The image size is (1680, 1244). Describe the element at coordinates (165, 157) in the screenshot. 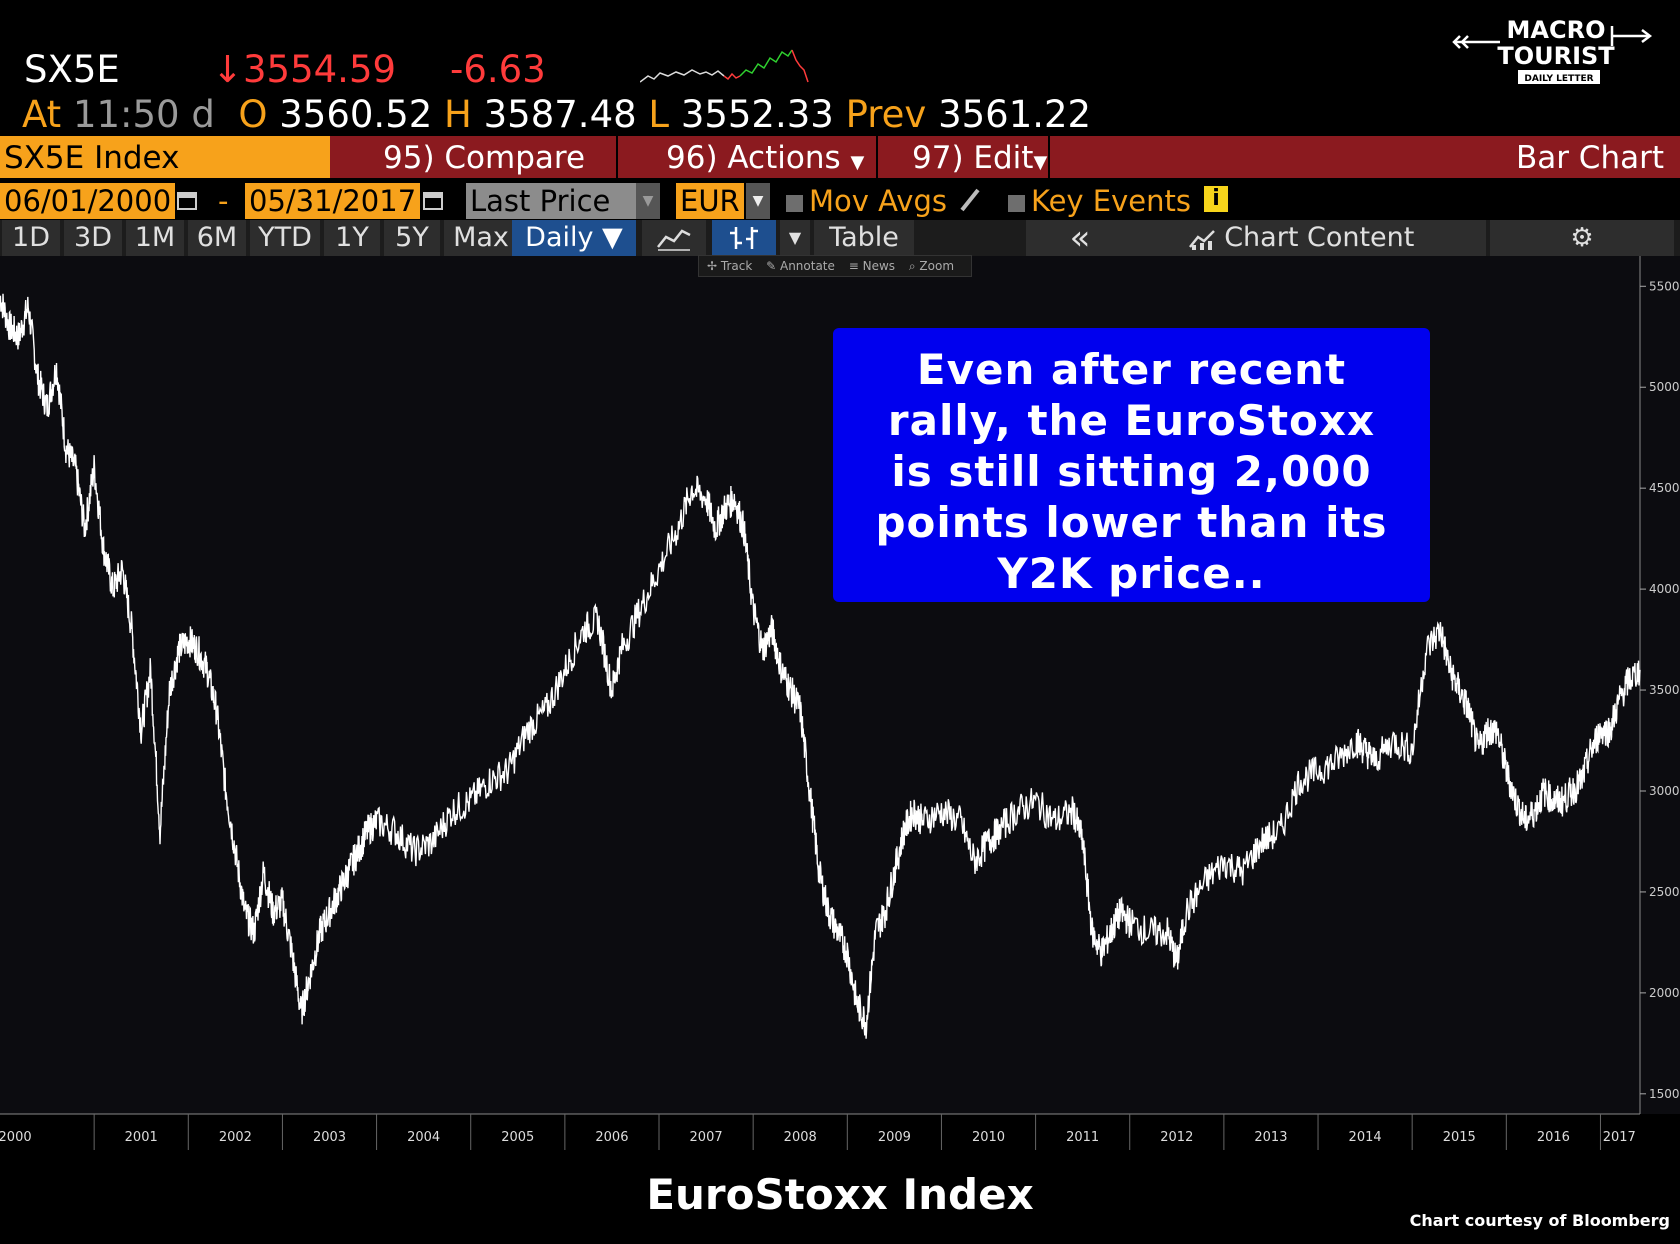

I see `security-field: SX5E Index` at that location.